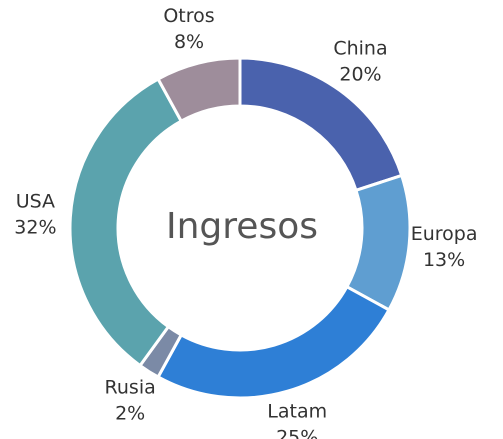 The width and height of the screenshot is (503, 439). What do you see at coordinates (444, 234) in the screenshot?
I see `slice-label: Europa` at bounding box center [444, 234].